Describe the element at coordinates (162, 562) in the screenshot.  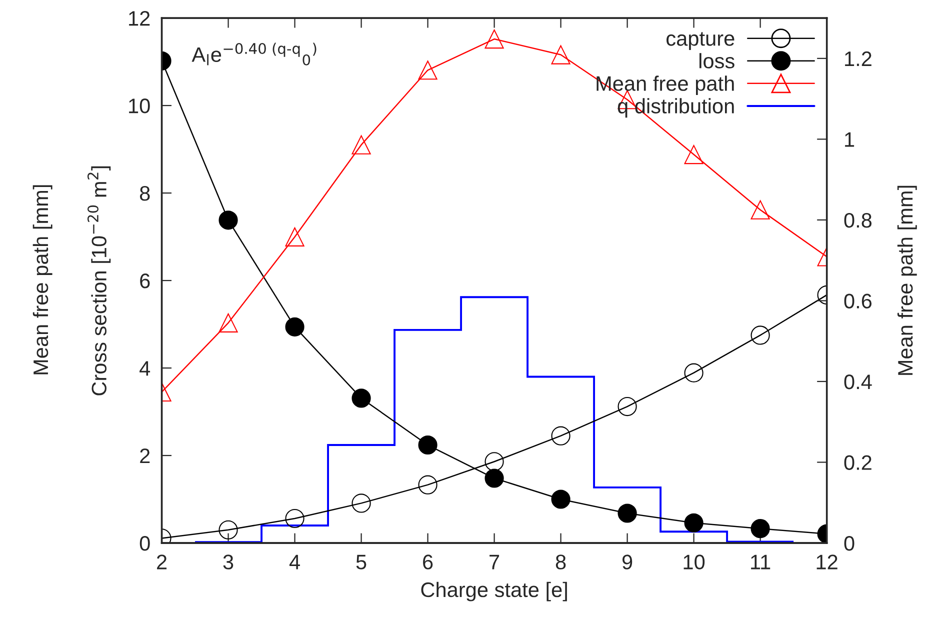
I see `x-tick-label: 2` at that location.